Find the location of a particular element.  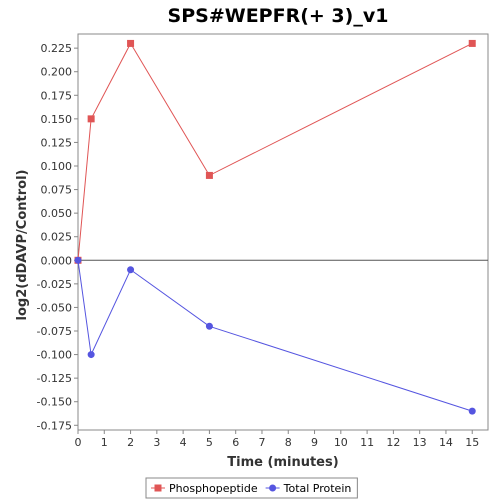

x-tick-label: 5 is located at coordinates (209, 442).